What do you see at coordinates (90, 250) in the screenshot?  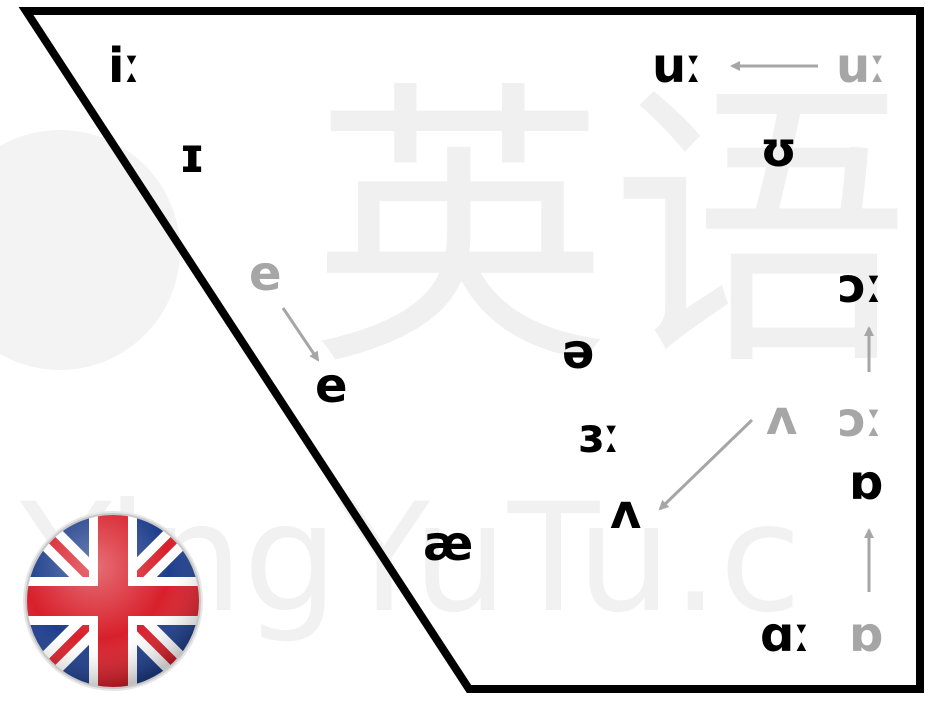 I see `watermark-logo-circle` at bounding box center [90, 250].